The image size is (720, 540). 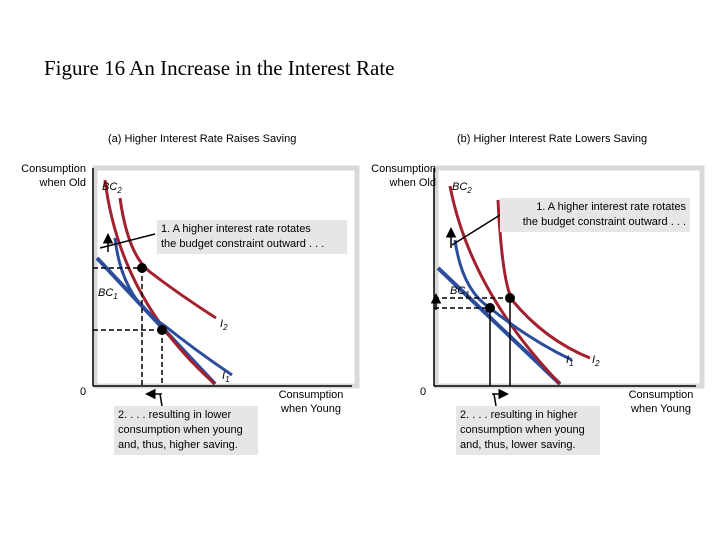 I want to click on panel-a-y-label-line1: Consumption, so click(x=53, y=169).